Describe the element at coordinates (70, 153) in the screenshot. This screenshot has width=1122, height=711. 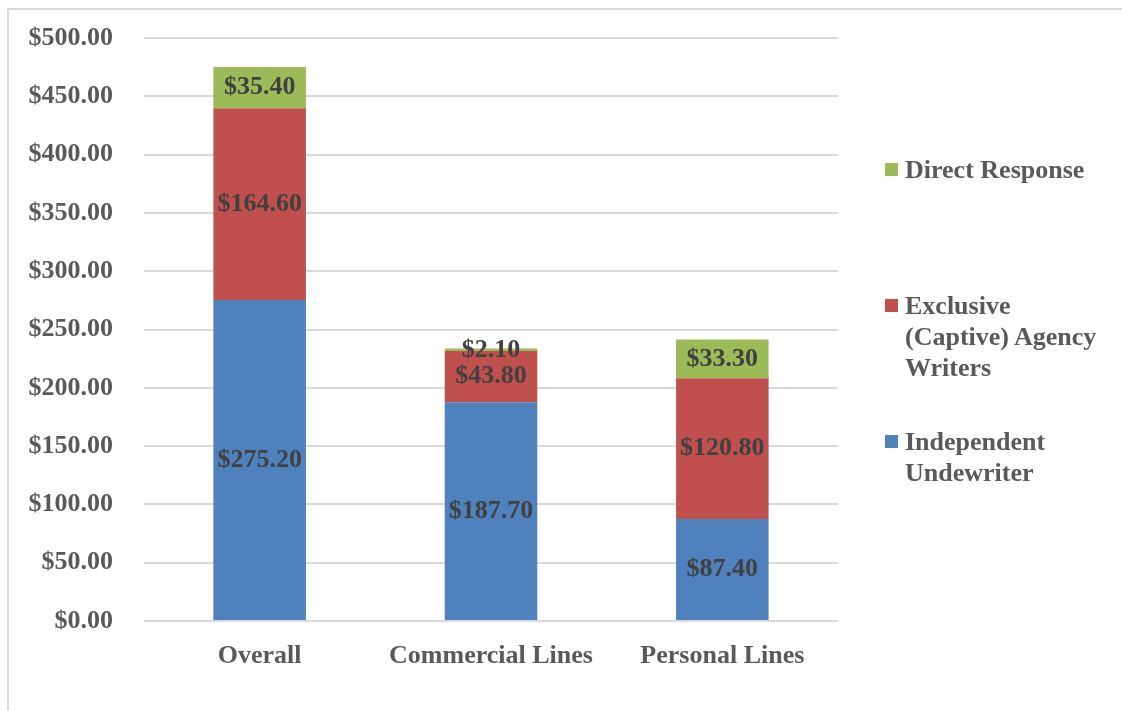
I see `y-tick-label: $400.00` at that location.